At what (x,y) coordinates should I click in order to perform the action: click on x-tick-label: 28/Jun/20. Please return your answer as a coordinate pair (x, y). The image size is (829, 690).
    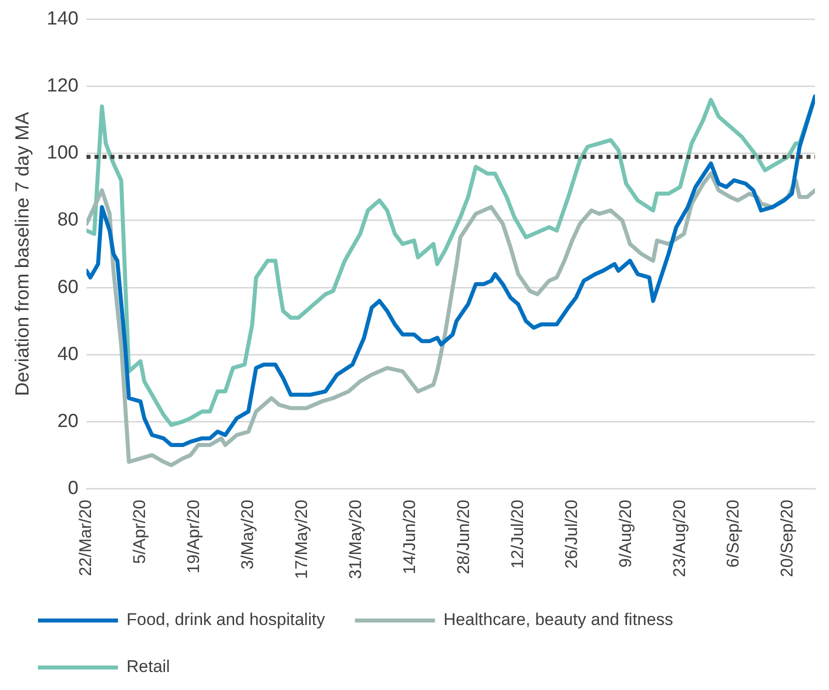
    Looking at the image, I should click on (463, 537).